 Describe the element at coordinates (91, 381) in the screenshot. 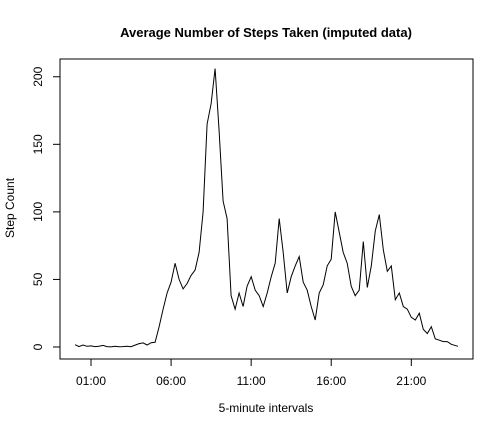

I see `x-tick-label: 01:00` at that location.